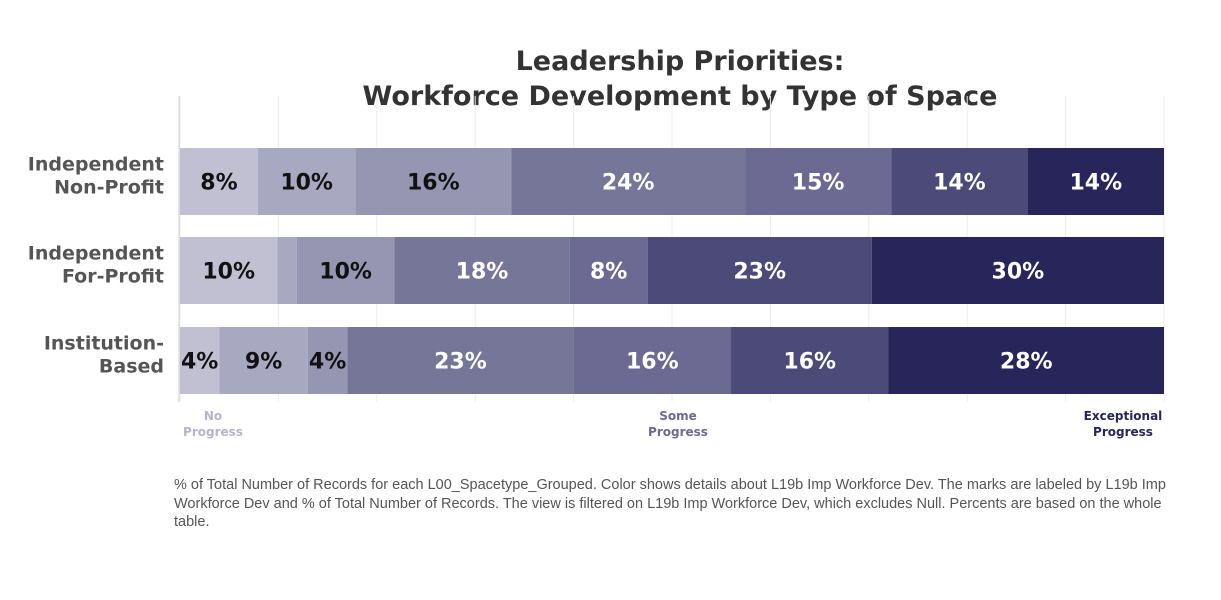 The width and height of the screenshot is (1221, 600). I want to click on data-label: 15%, so click(818, 183).